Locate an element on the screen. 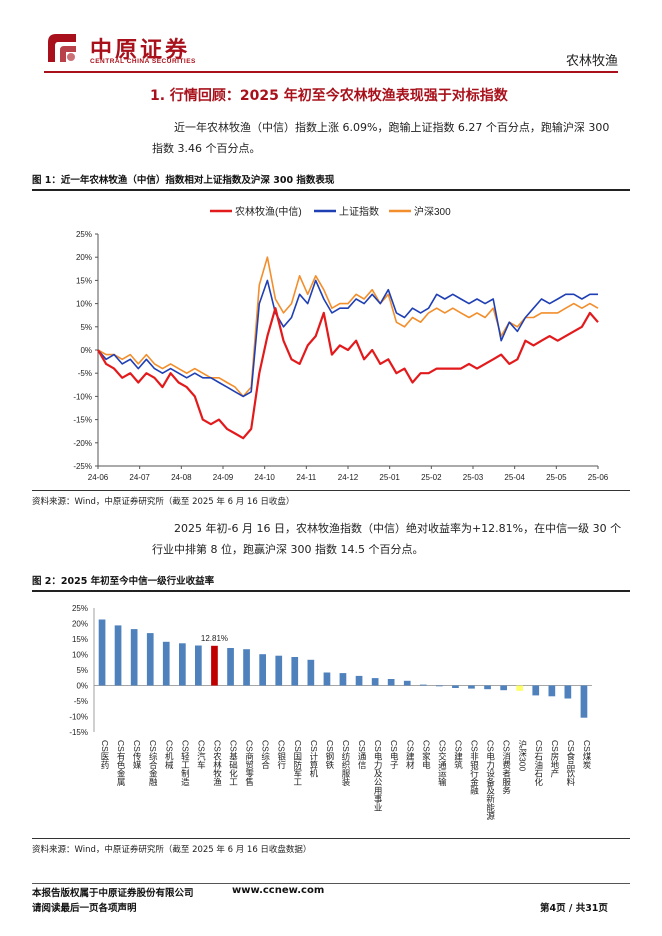  company-name-en: CENTRAL CHINA SECURITIES is located at coordinates (143, 61).